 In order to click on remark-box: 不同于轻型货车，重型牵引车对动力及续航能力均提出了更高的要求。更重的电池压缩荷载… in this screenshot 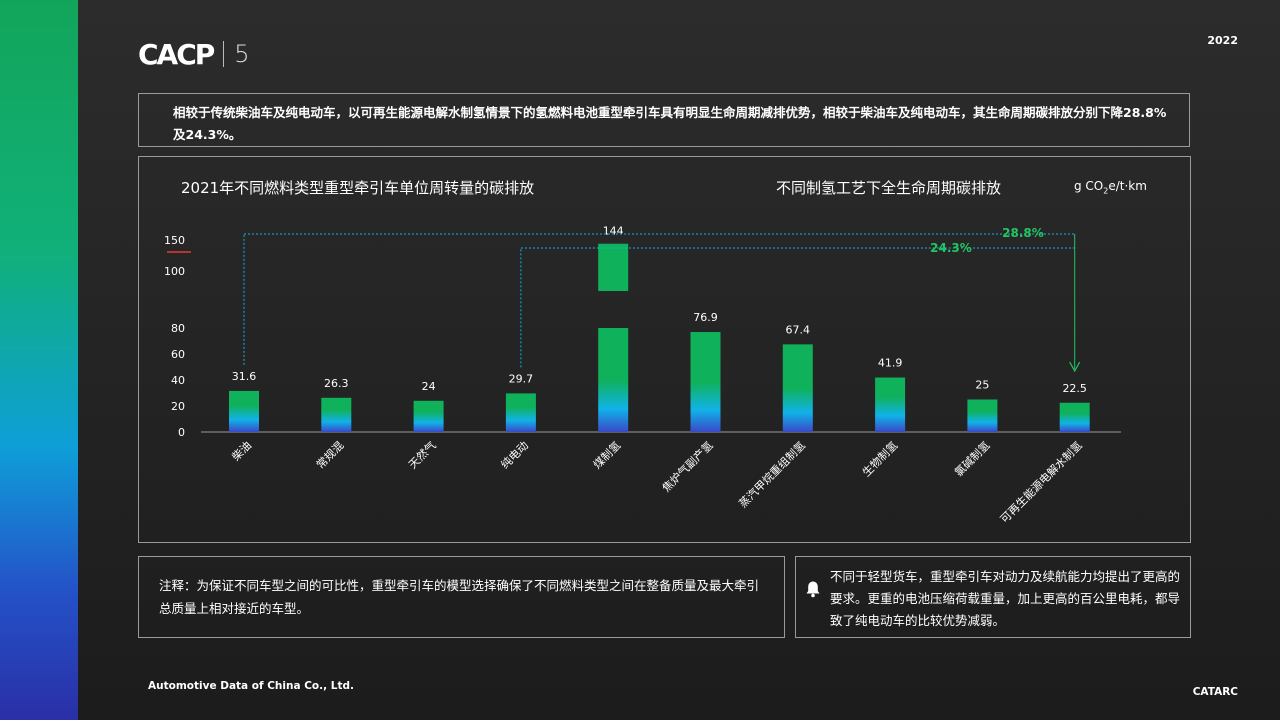, I will do `click(993, 597)`.